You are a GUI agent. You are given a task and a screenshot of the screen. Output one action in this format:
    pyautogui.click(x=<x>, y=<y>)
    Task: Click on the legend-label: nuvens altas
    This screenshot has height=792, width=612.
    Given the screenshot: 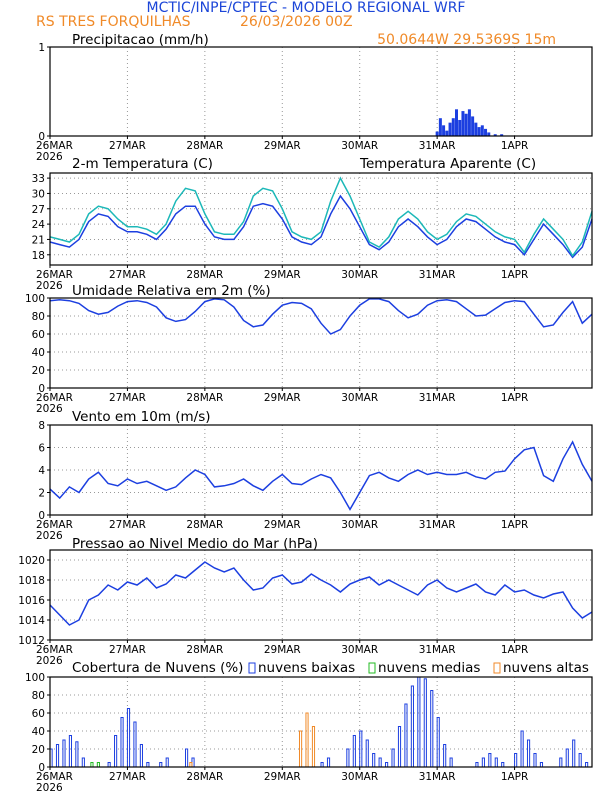 What is the action you would take?
    pyautogui.click(x=546, y=668)
    